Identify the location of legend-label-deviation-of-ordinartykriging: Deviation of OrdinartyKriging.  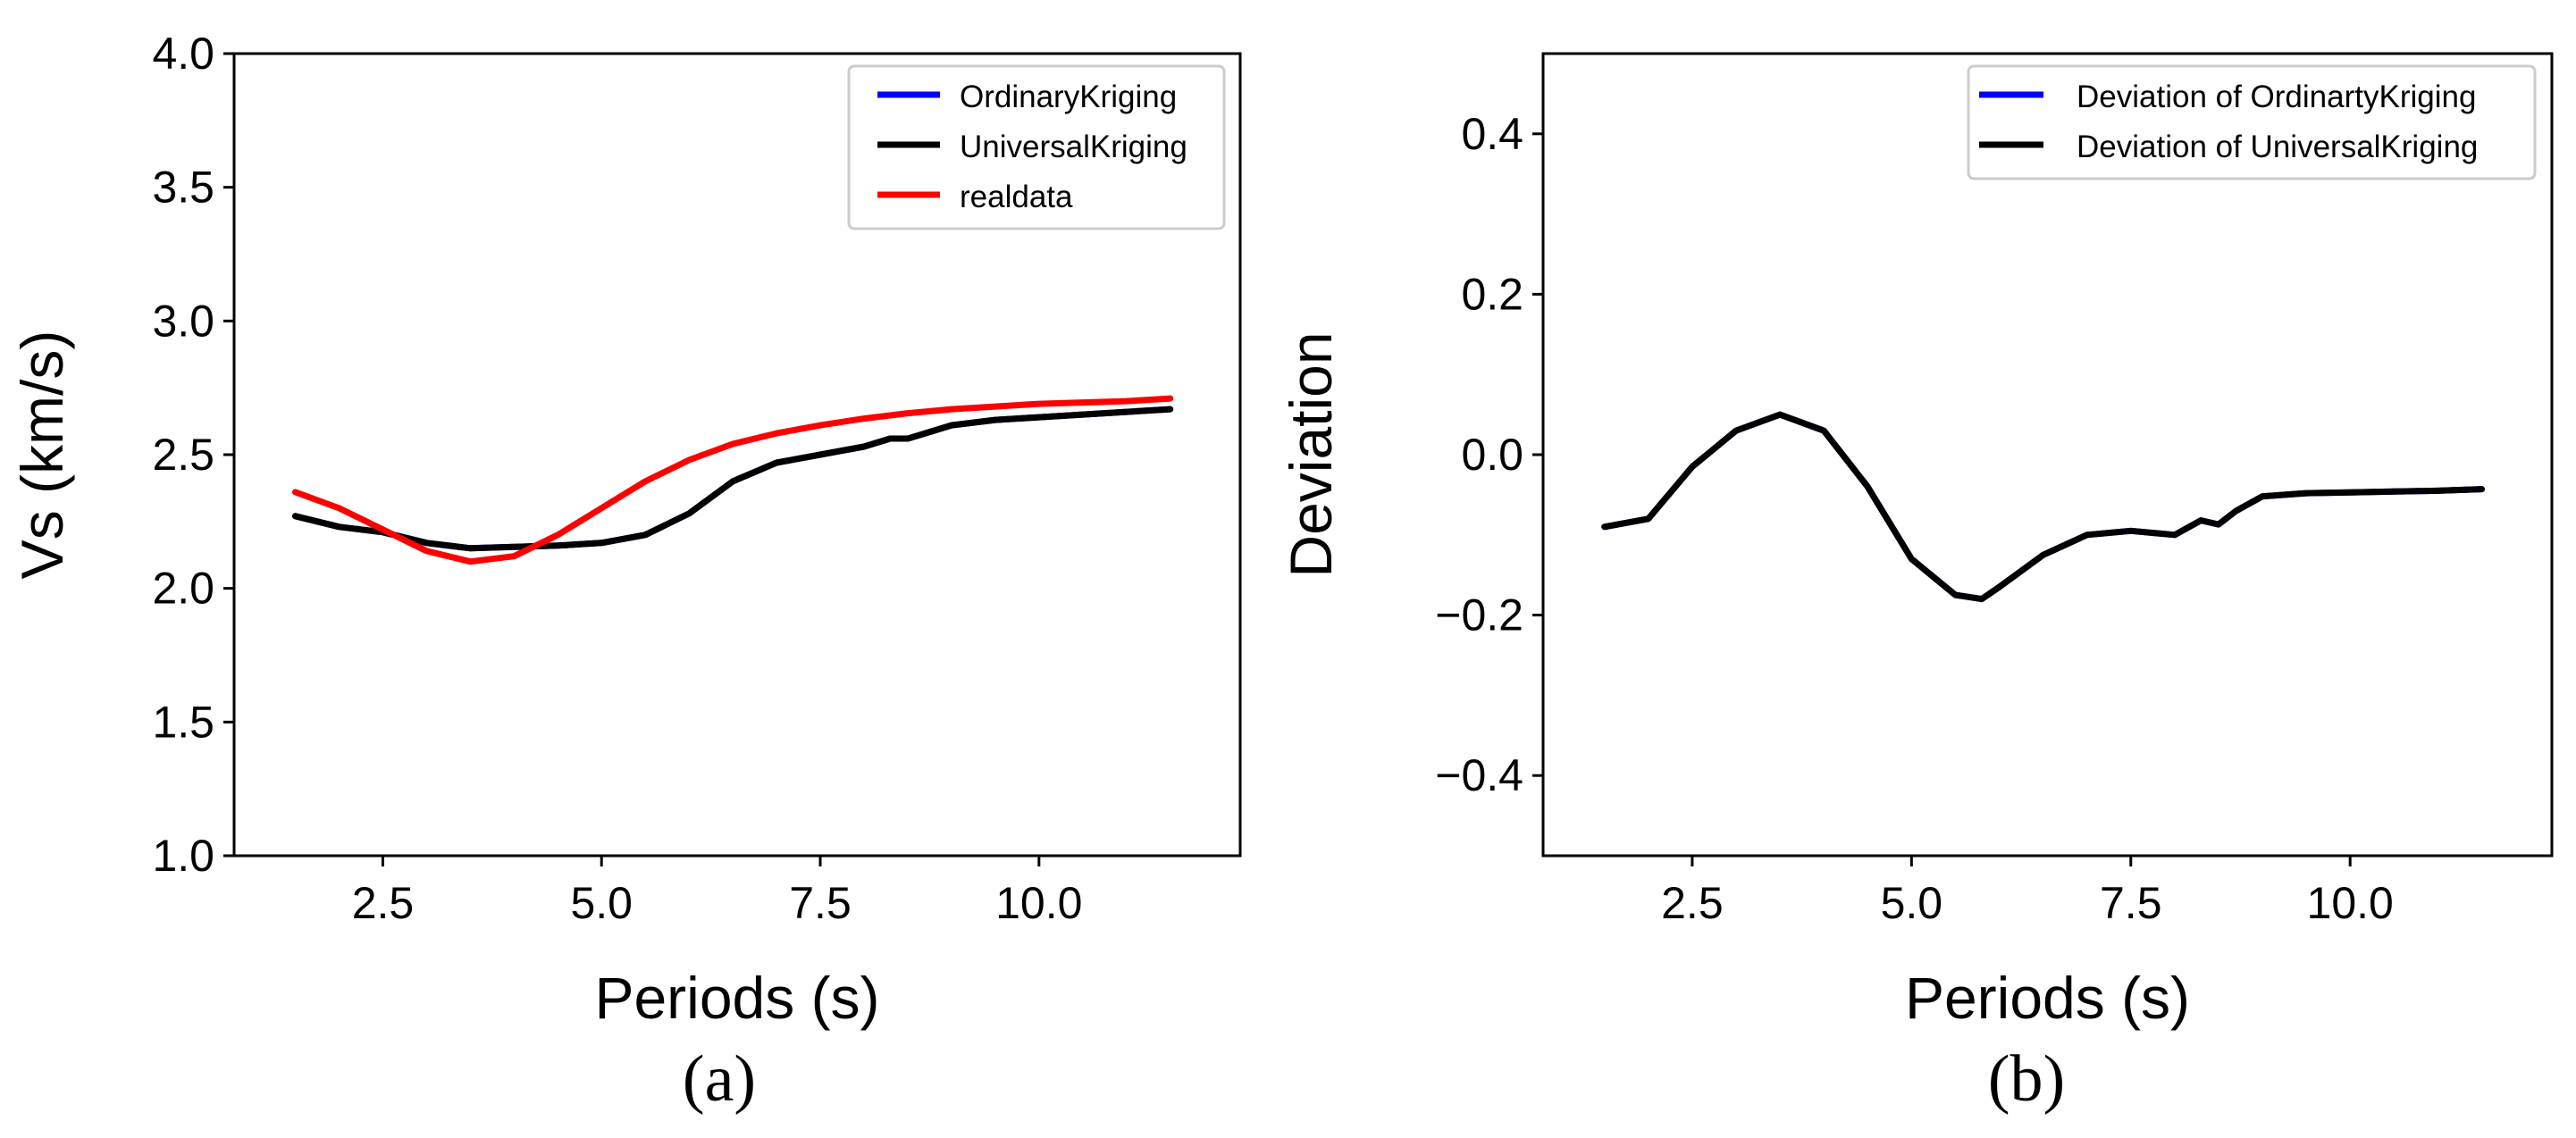
(2276, 96).